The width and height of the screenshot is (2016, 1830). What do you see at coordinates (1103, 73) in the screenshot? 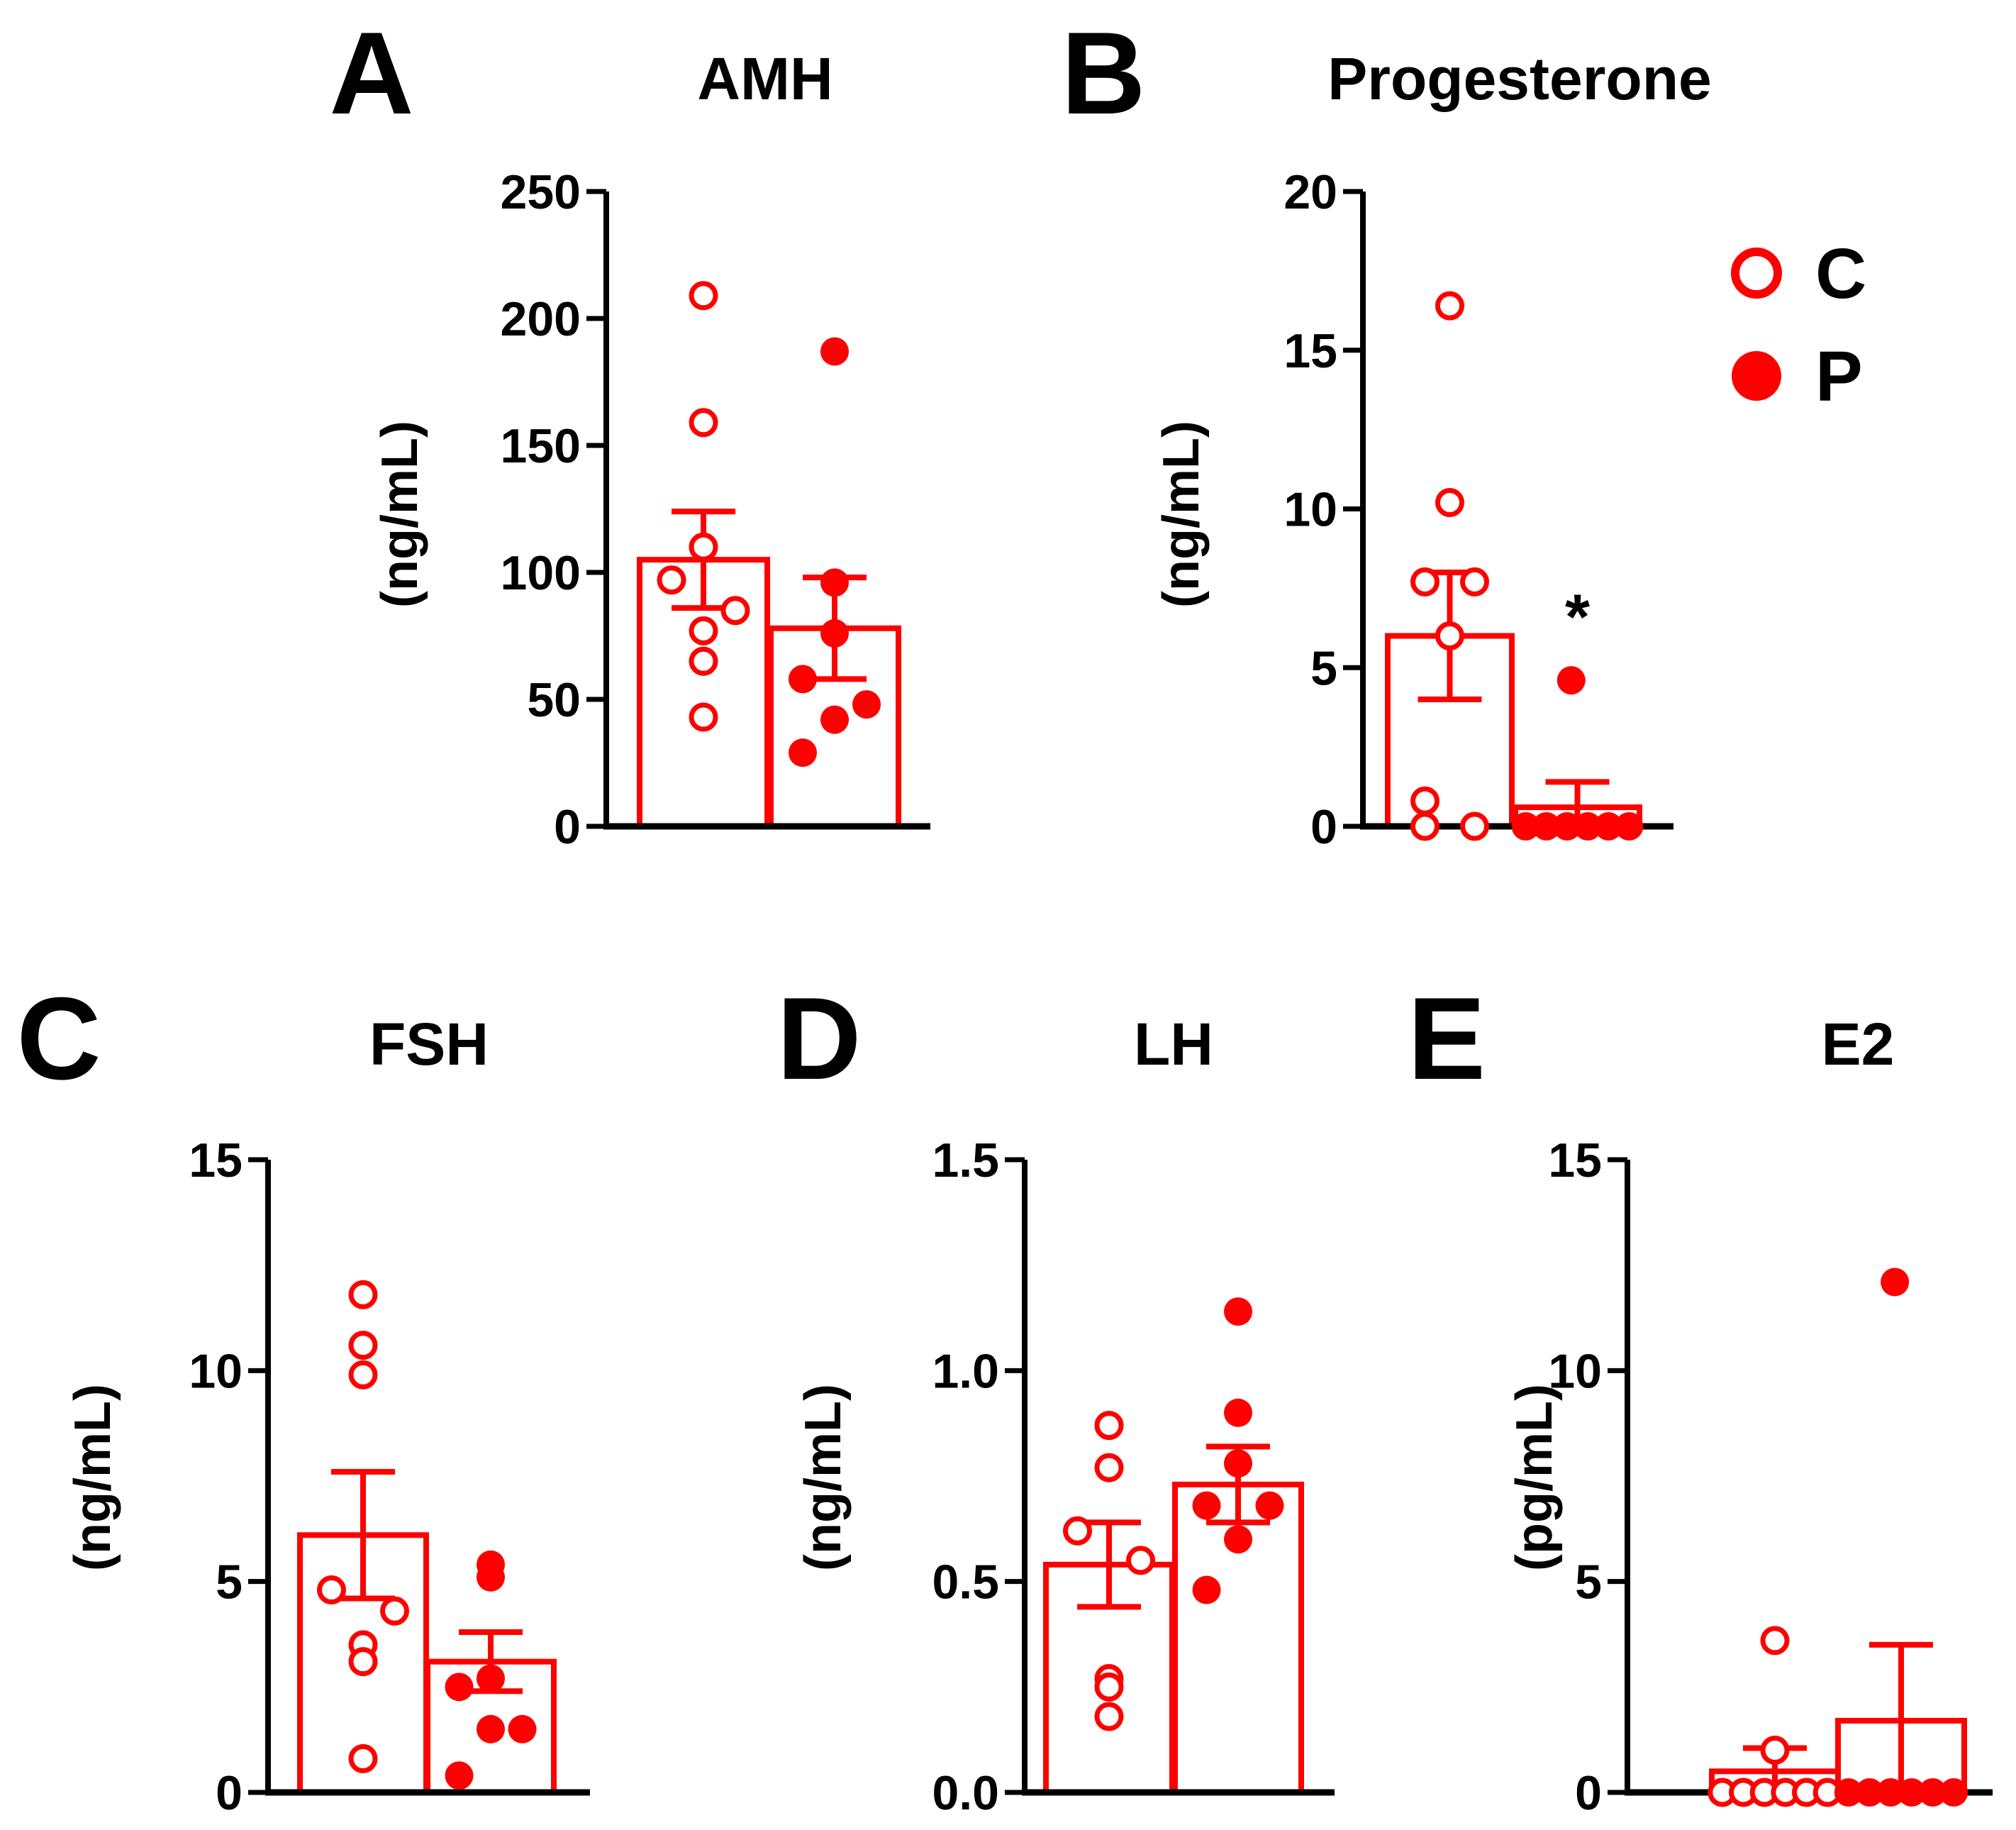
I see `panel-letter: B` at bounding box center [1103, 73].